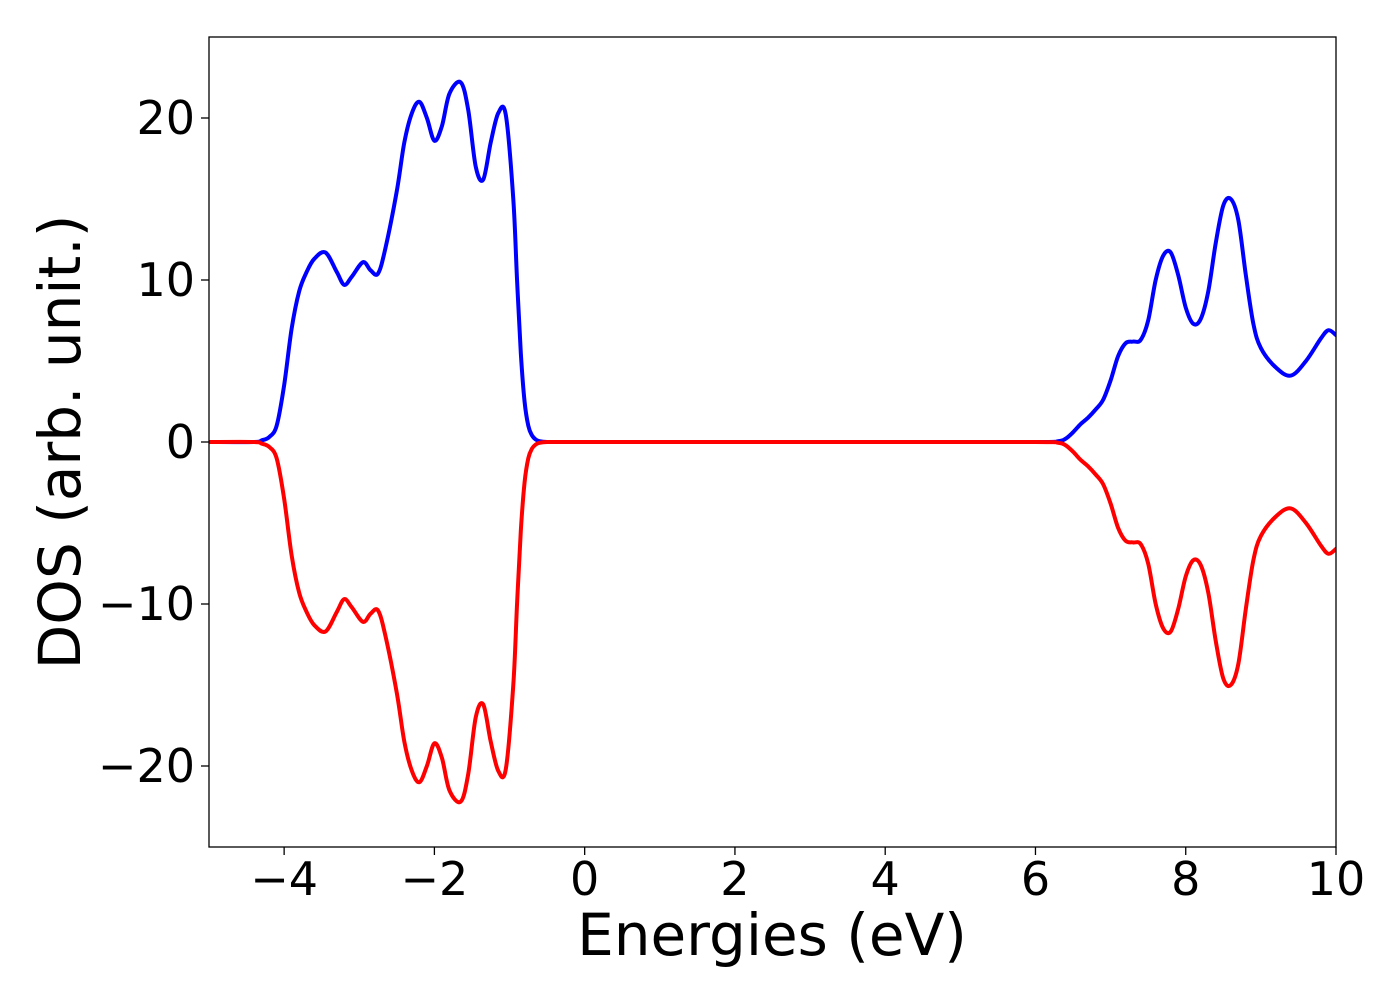 The width and height of the screenshot is (1400, 1000). Describe the element at coordinates (146, 604) in the screenshot. I see `y-tick-label: −10` at that location.